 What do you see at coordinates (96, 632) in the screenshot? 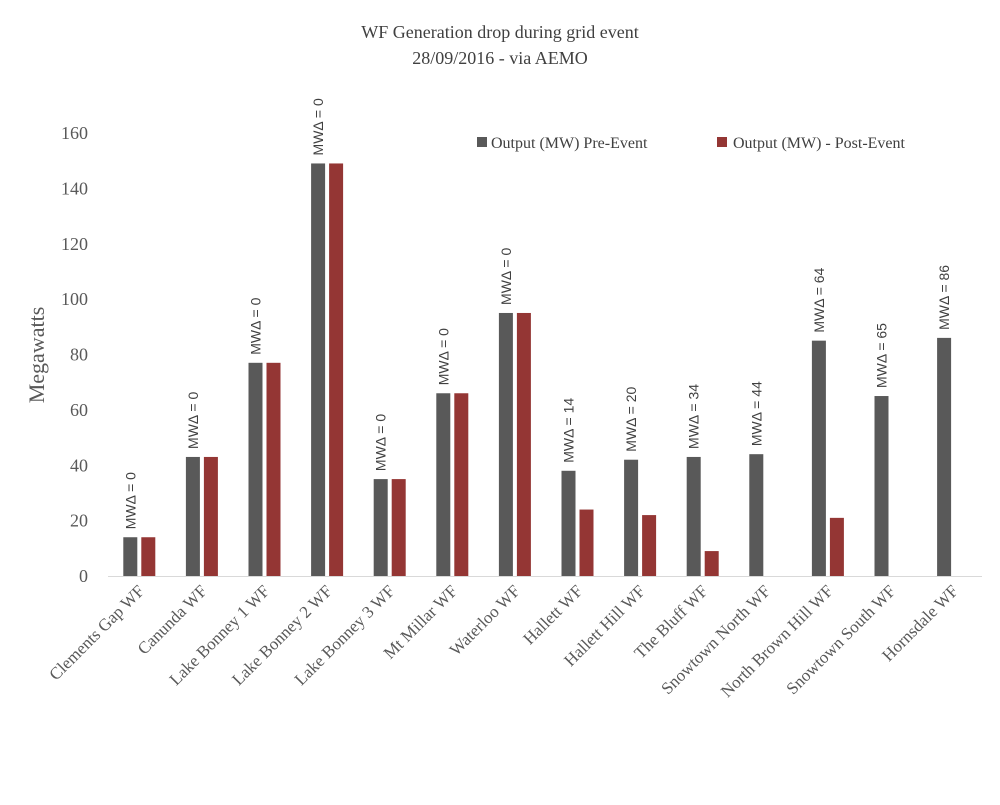
I see `x-category-label: Clements Gap WF` at bounding box center [96, 632].